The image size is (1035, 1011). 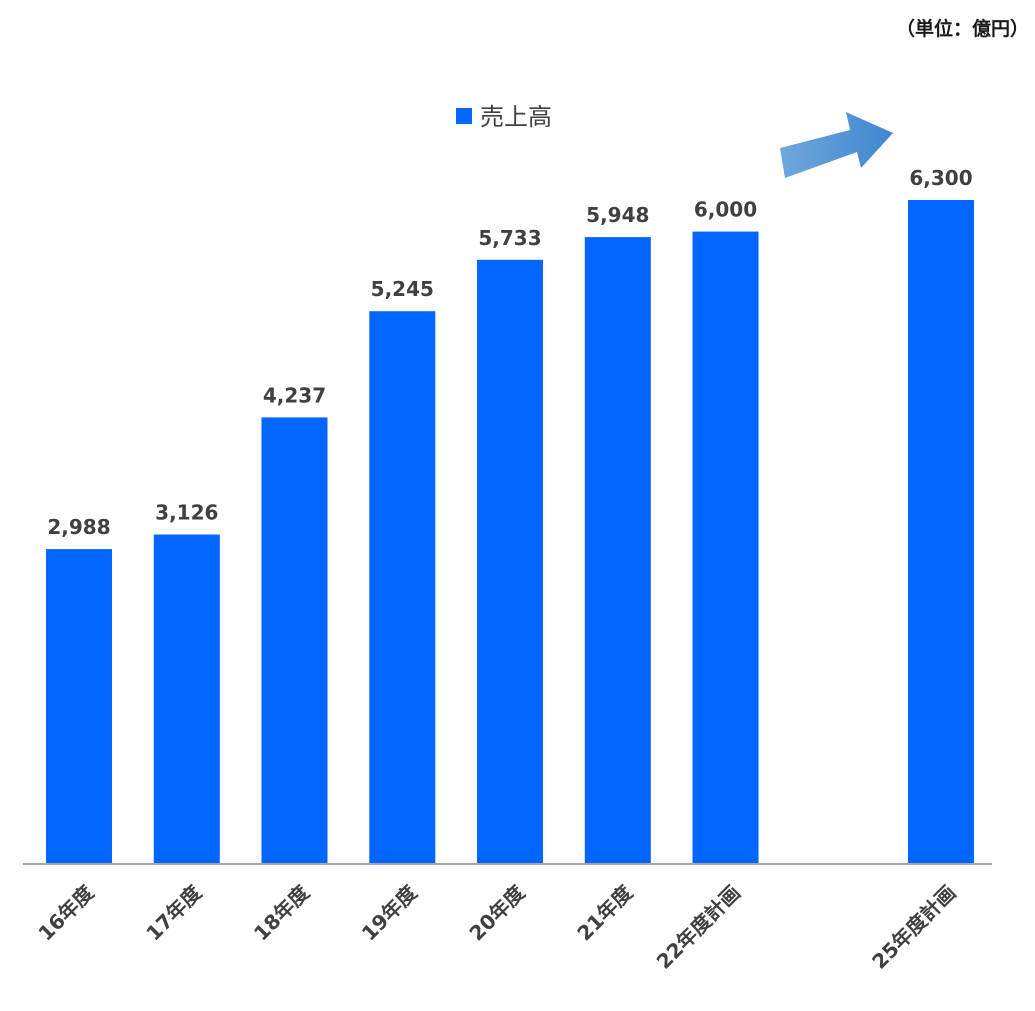 I want to click on category-label-9: 25年度計画, so click(x=913, y=926).